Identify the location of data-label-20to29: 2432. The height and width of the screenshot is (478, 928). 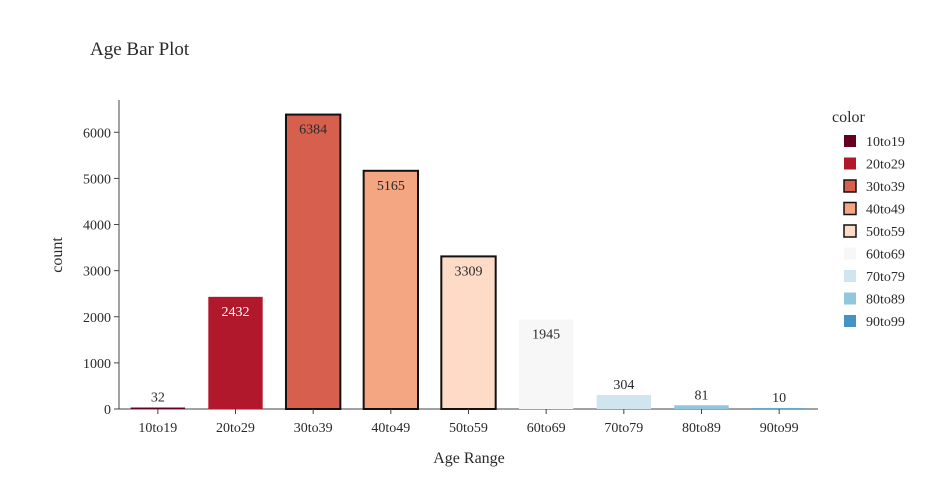
(236, 312).